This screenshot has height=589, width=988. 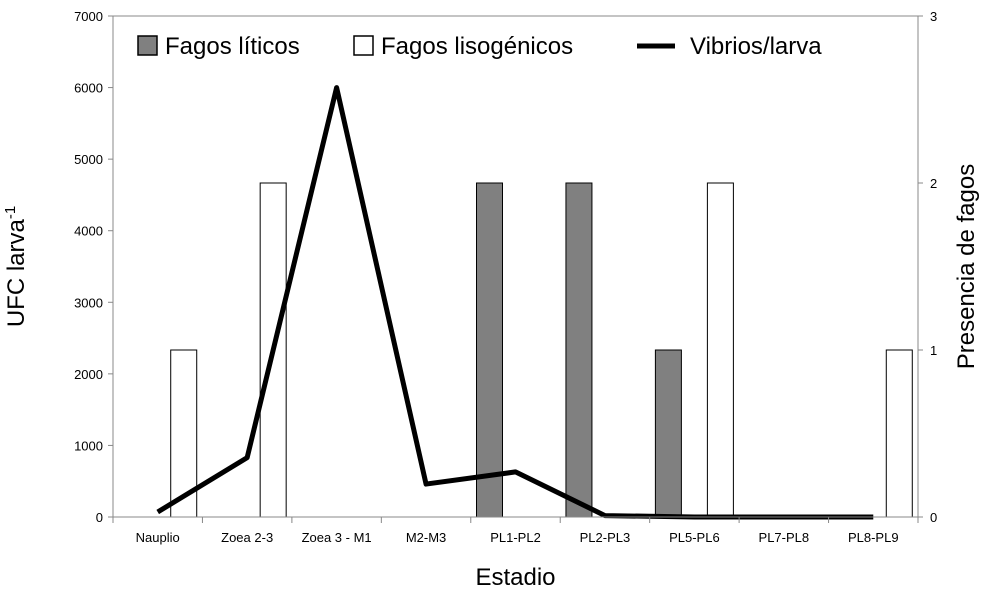 What do you see at coordinates (515, 537) in the screenshot?
I see `x-tick-label: PL1-PL2` at bounding box center [515, 537].